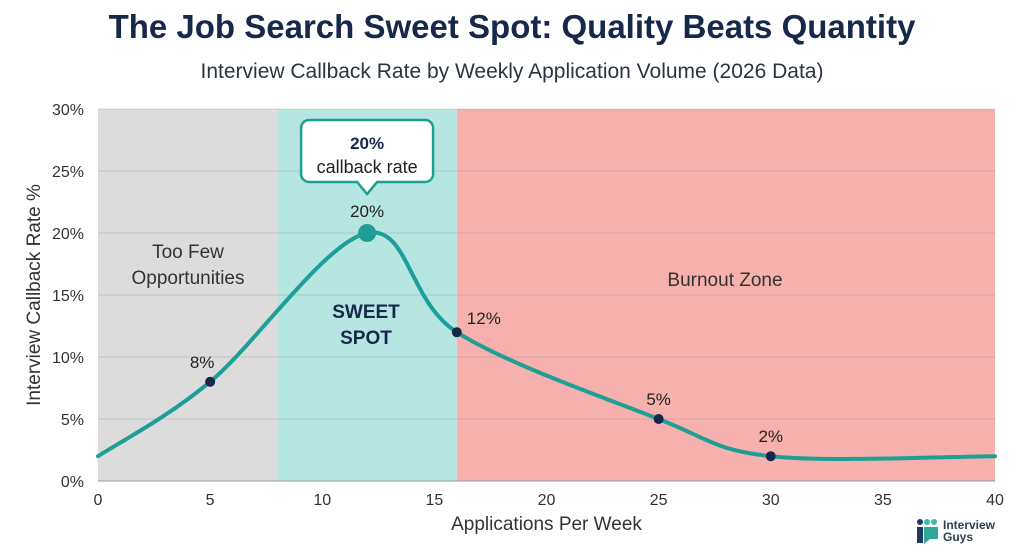 This screenshot has width=1024, height=559. Describe the element at coordinates (34, 295) in the screenshot. I see `y-axis-label: Interview Callback Rate %` at that location.